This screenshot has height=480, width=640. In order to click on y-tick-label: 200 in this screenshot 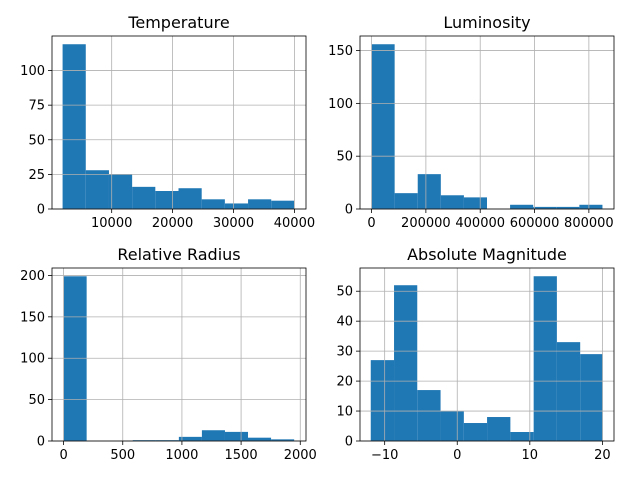, I will do `click(32, 276)`.